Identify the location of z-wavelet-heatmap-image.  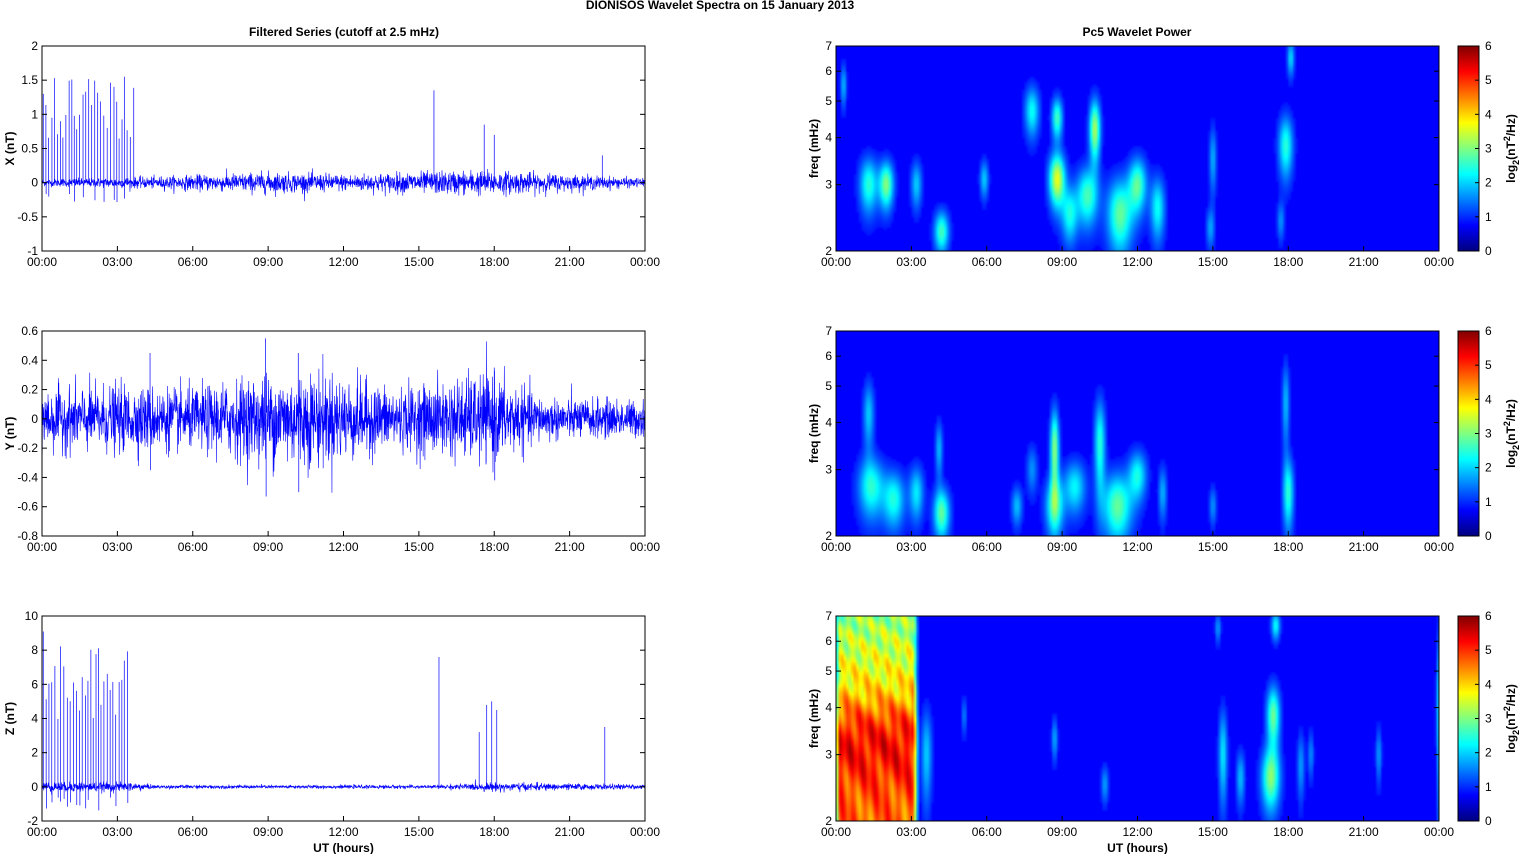
(1137, 718).